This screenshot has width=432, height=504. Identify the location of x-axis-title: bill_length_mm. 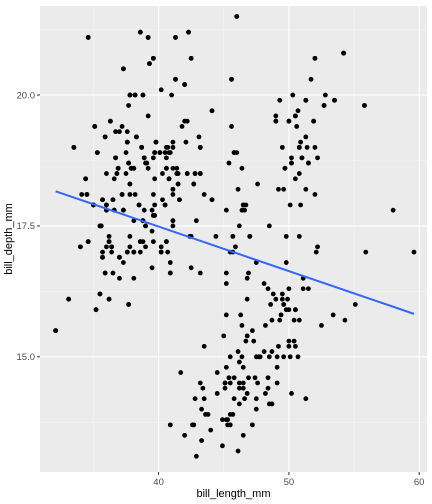
(234, 494).